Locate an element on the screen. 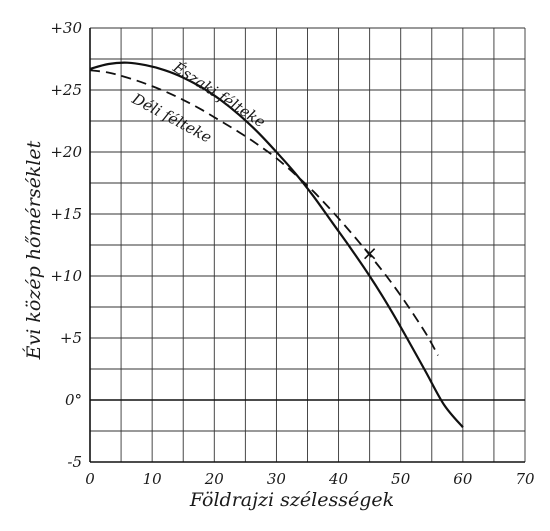 The width and height of the screenshot is (550, 531). x-tick-label: 0 is located at coordinates (90, 479).